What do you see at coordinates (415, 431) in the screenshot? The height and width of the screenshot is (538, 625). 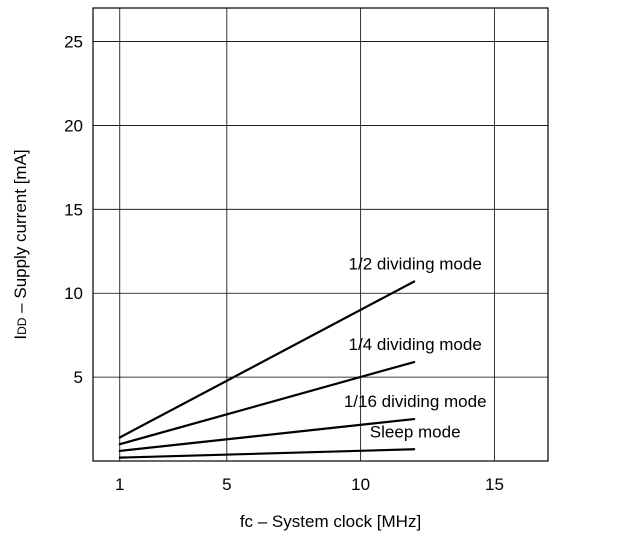 I see `series-label: Sleep mode` at bounding box center [415, 431].